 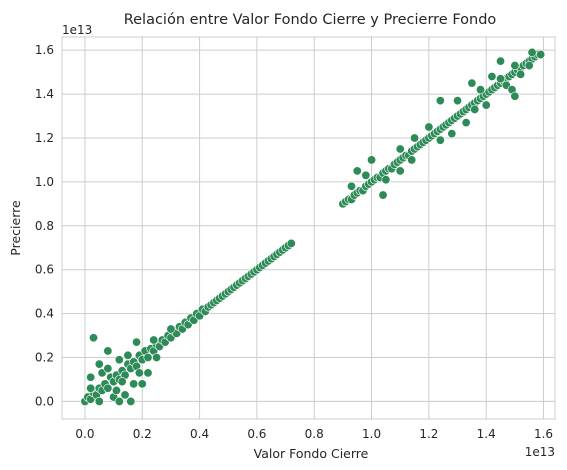 I want to click on x-tick-label: 0.4, so click(x=199, y=434).